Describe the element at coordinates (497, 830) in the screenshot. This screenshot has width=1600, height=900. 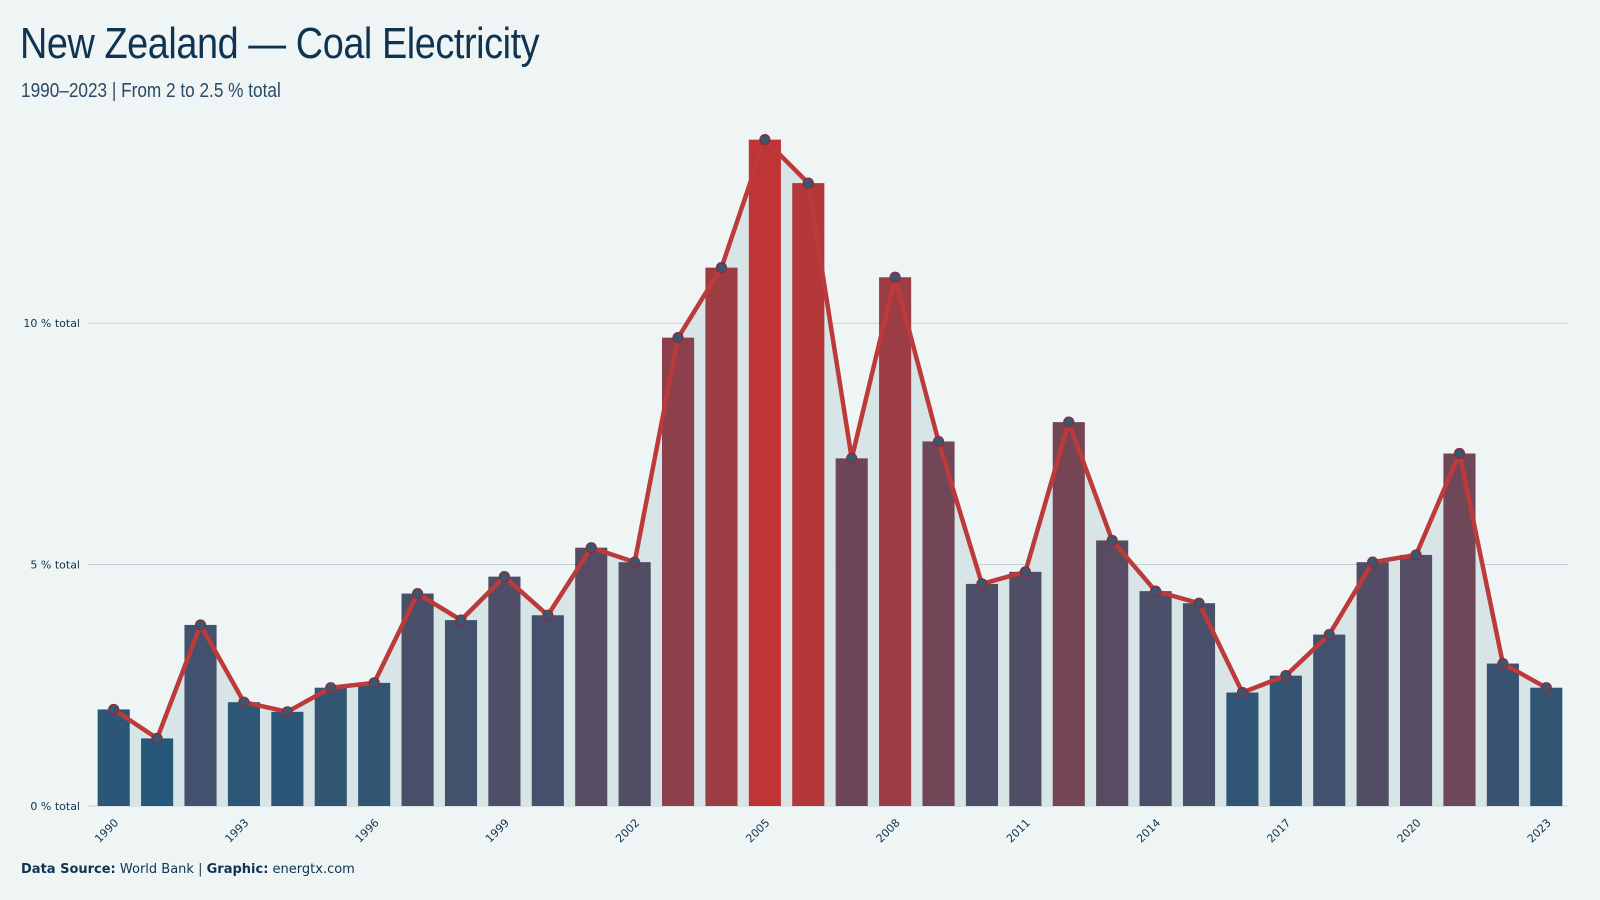
I see `x-tick-label: 1999` at that location.